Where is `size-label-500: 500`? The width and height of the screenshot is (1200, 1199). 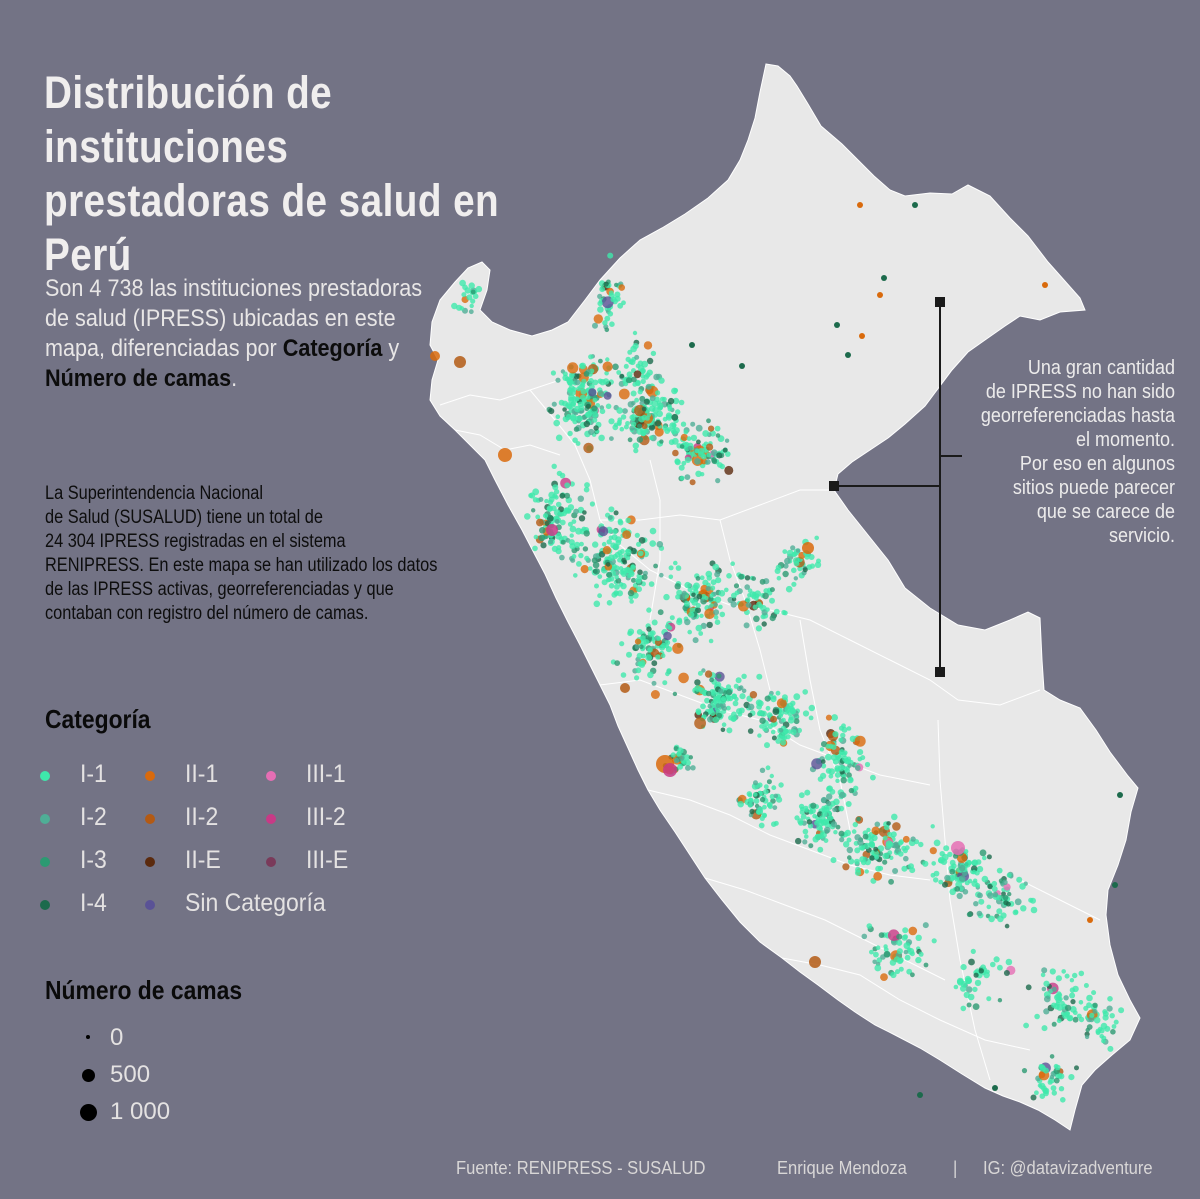
size-label-500: 500 is located at coordinates (130, 1074).